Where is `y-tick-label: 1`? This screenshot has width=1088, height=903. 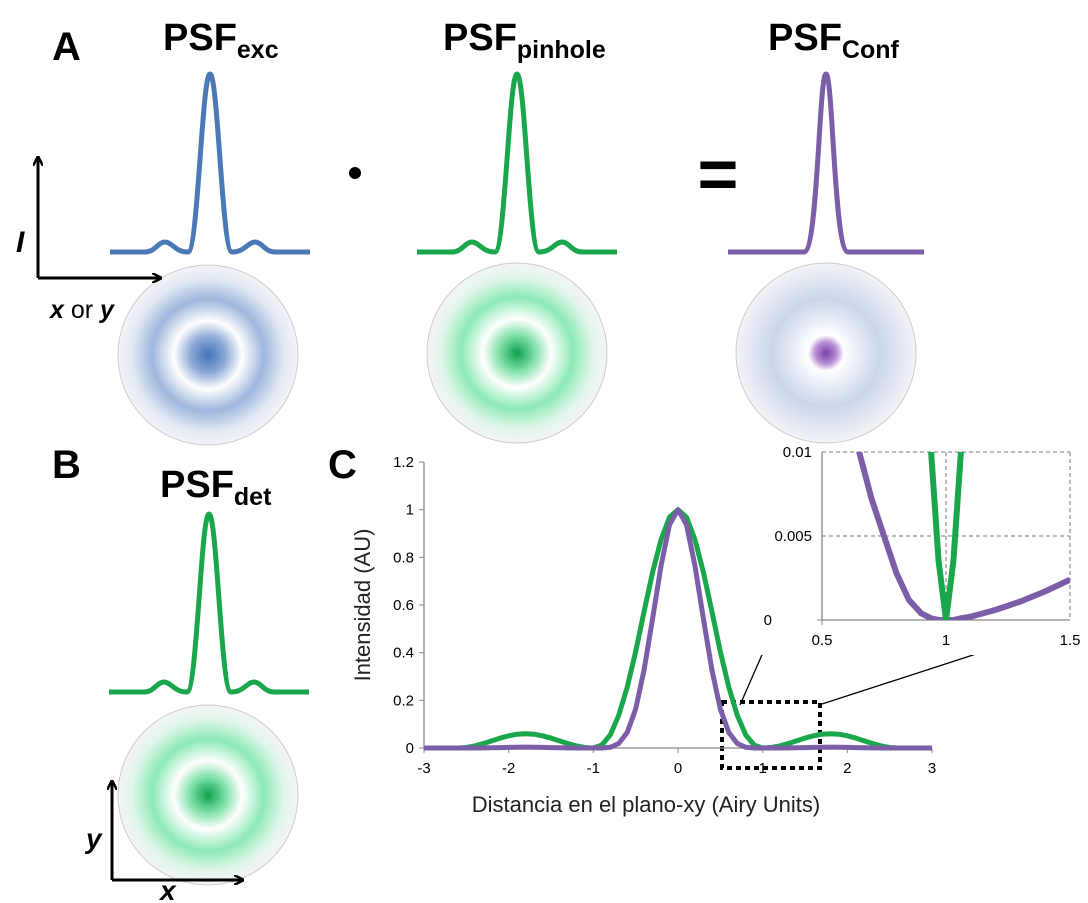 y-tick-label: 1 is located at coordinates (410, 510).